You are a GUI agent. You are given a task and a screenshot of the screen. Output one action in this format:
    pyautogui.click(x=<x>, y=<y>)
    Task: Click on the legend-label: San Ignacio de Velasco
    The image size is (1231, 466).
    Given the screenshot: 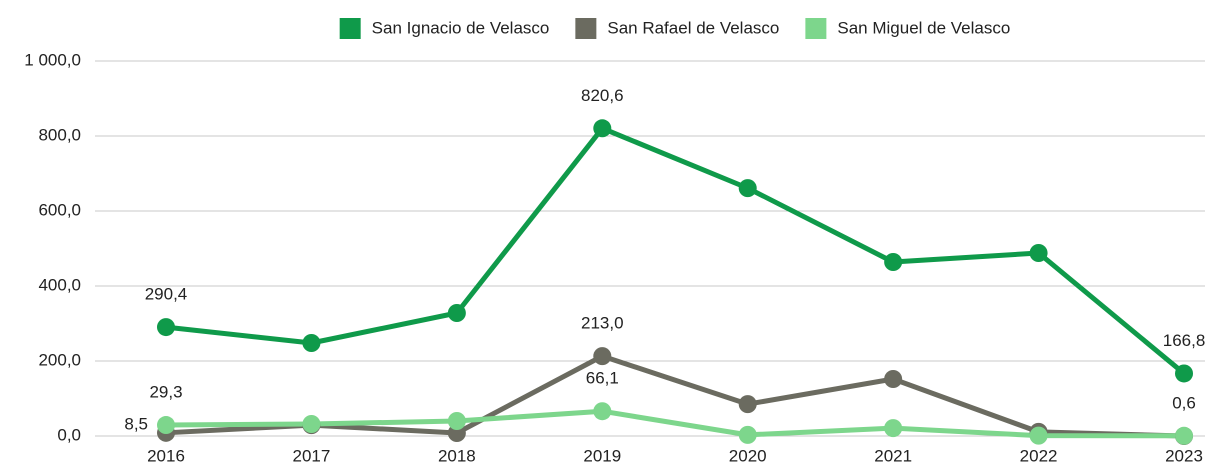 What is the action you would take?
    pyautogui.click(x=461, y=27)
    